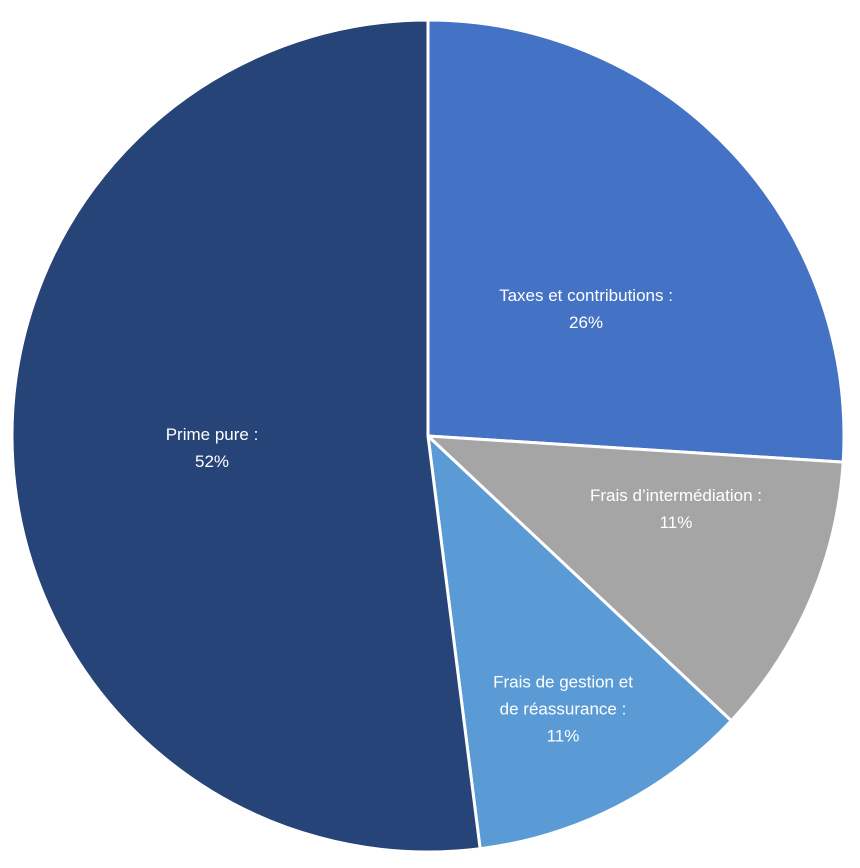  Describe the element at coordinates (212, 448) in the screenshot. I see `slice-label-3: Prime pure : 52%` at that location.